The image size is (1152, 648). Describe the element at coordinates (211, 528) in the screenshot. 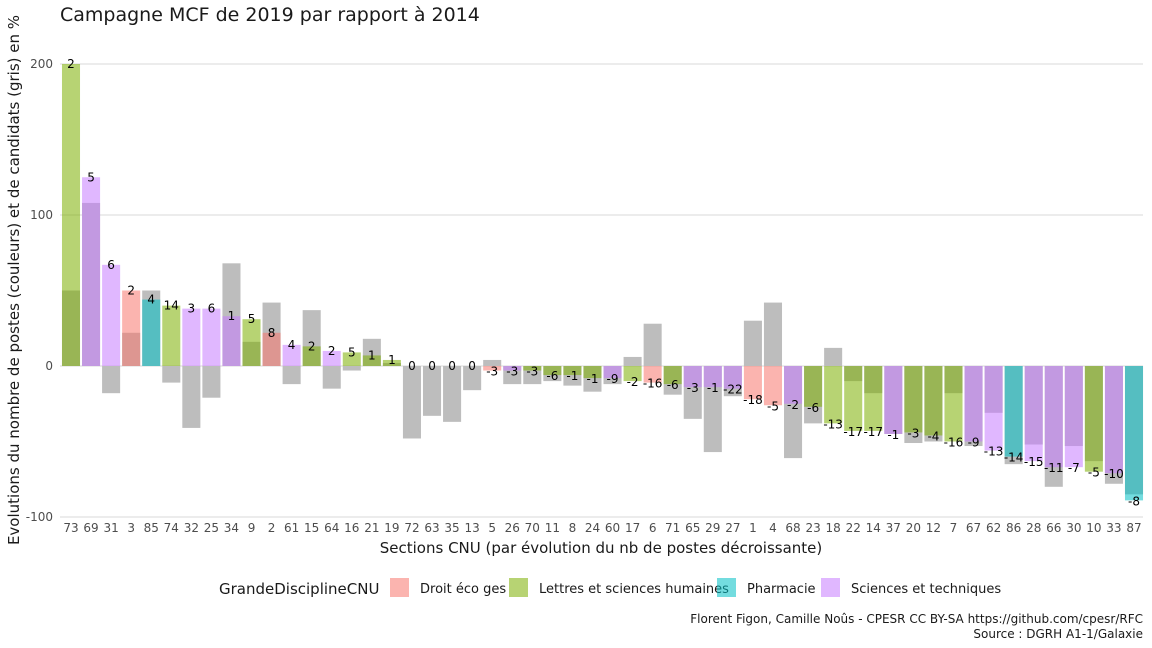

I see `x-tick-label: 25` at that location.